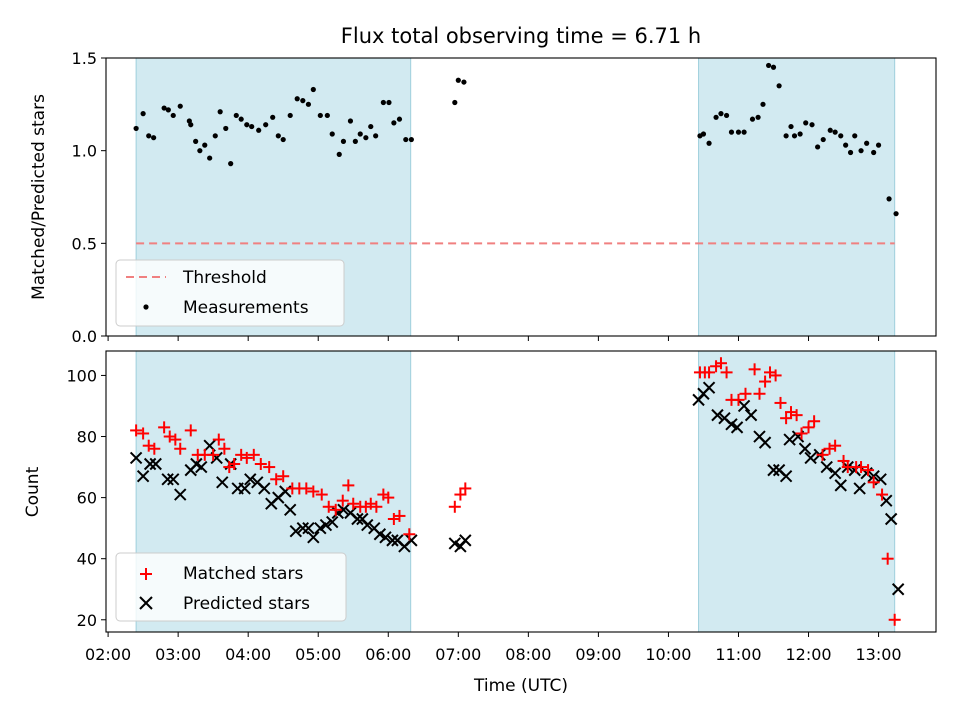 The width and height of the screenshot is (960, 724). What do you see at coordinates (87, 437) in the screenshot?
I see `y-tick-label: 80` at bounding box center [87, 437].